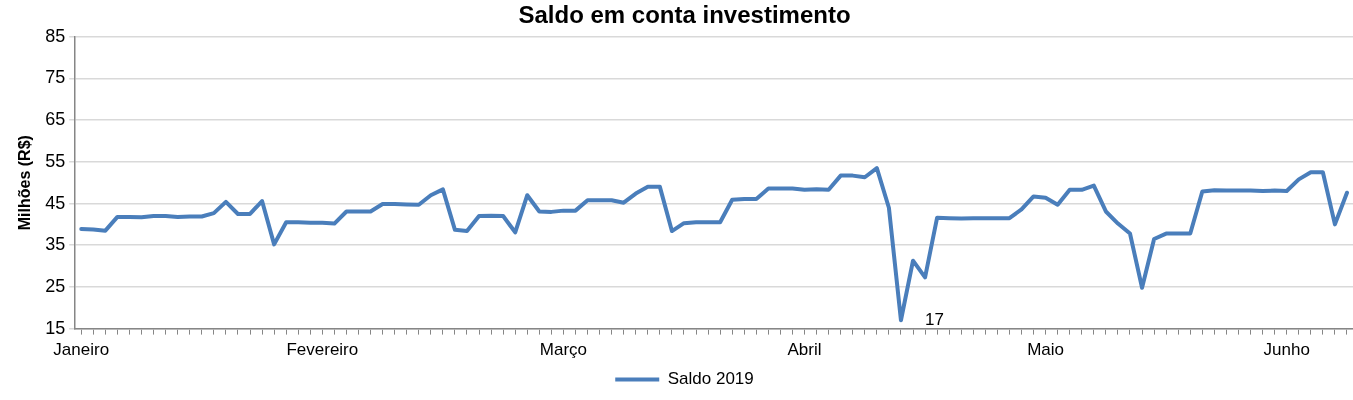  Describe the element at coordinates (25, 183) in the screenshot. I see `y-axis-title: Milhões (R$)` at that location.